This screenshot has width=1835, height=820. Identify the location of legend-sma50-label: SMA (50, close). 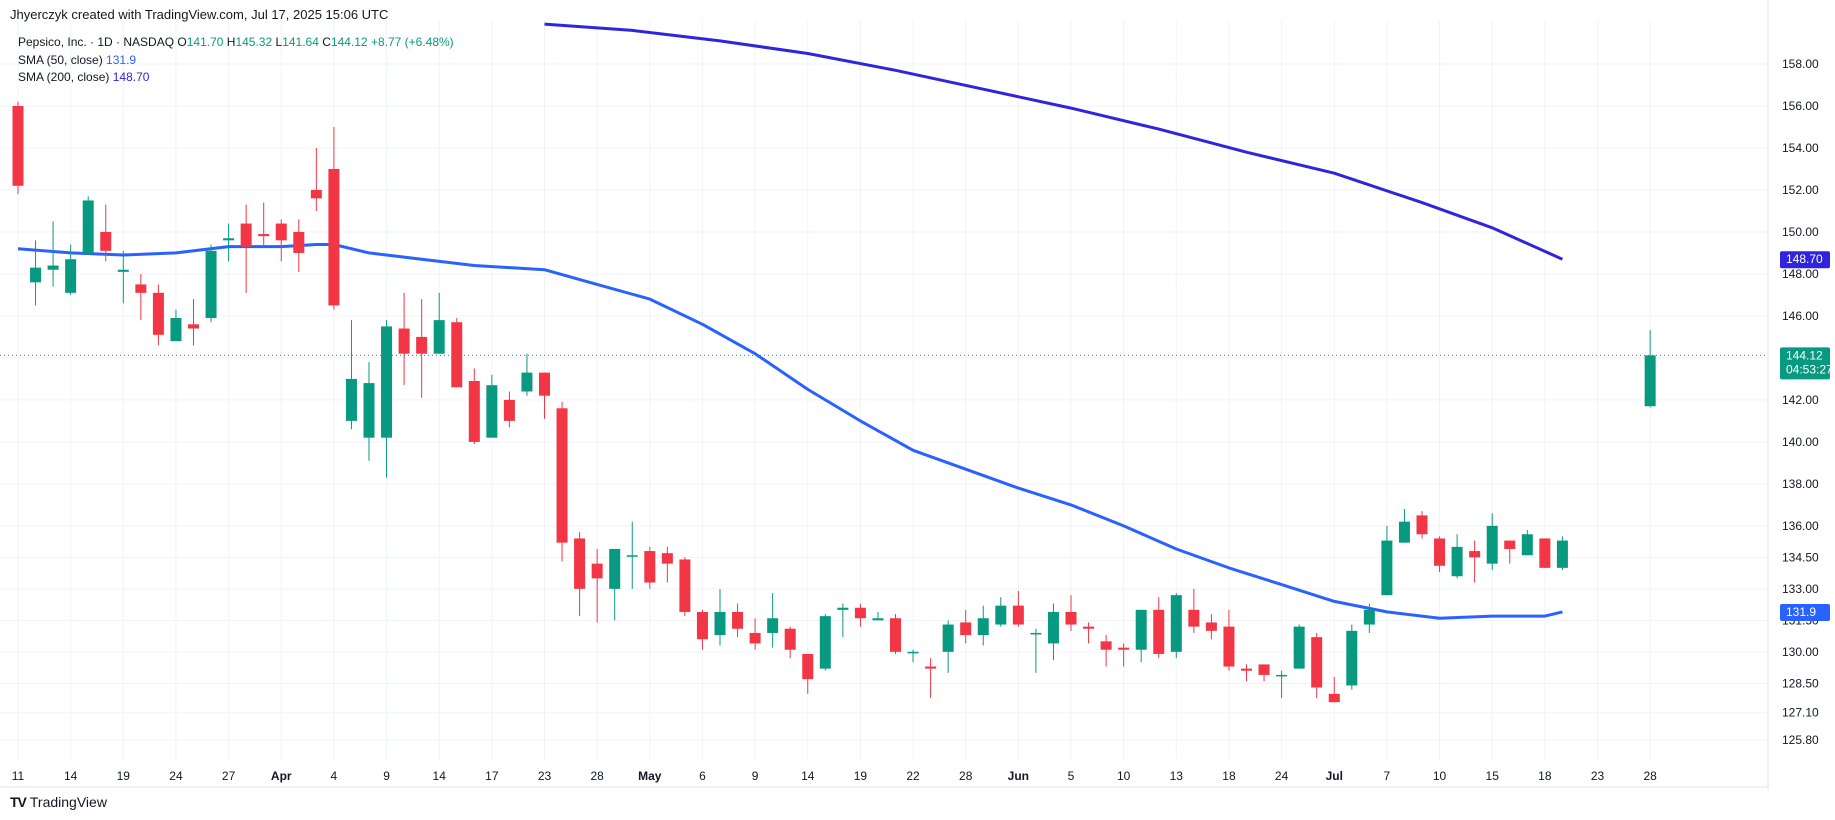
(60, 59).